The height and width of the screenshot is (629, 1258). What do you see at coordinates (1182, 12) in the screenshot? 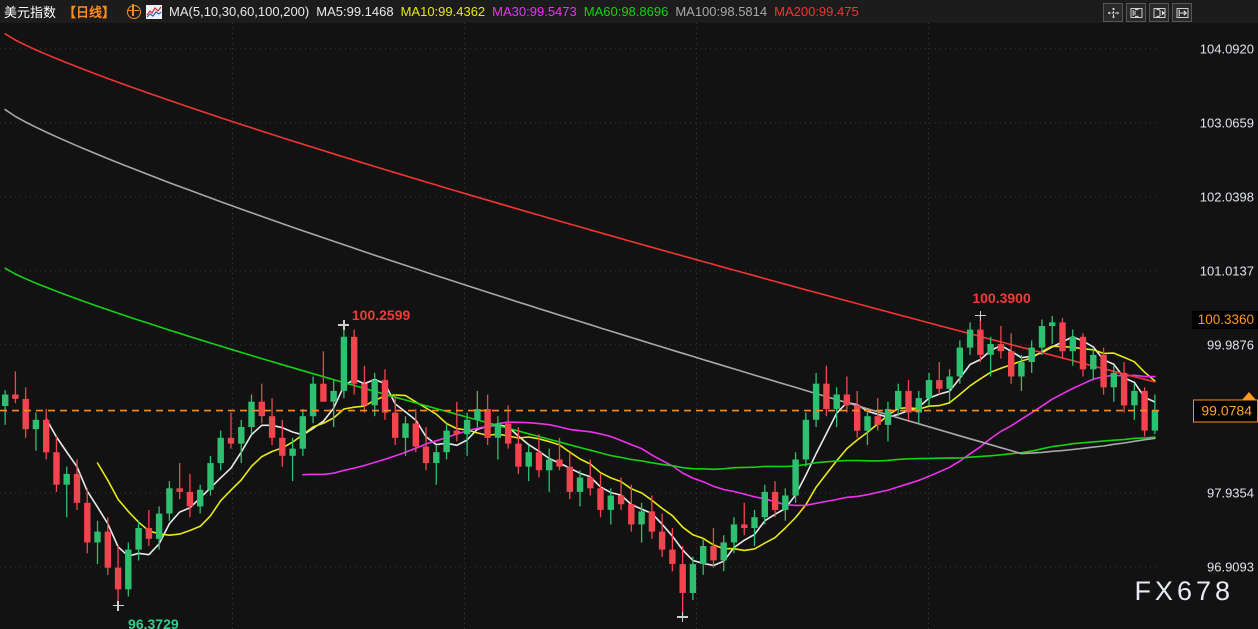
I see `jump-to-end-icon` at bounding box center [1182, 12].